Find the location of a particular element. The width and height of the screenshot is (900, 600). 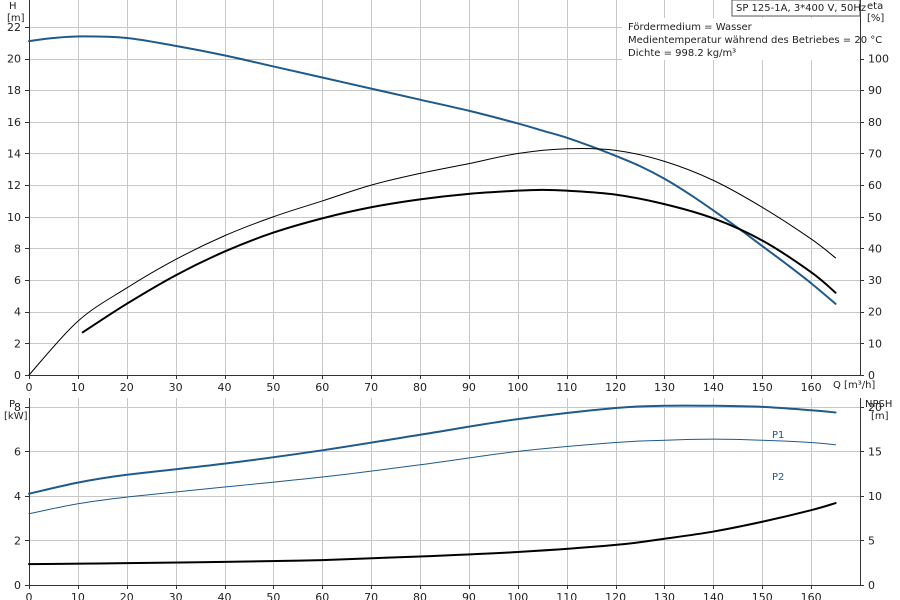

bottom-right-axis-unit: [m] is located at coordinates (880, 416).